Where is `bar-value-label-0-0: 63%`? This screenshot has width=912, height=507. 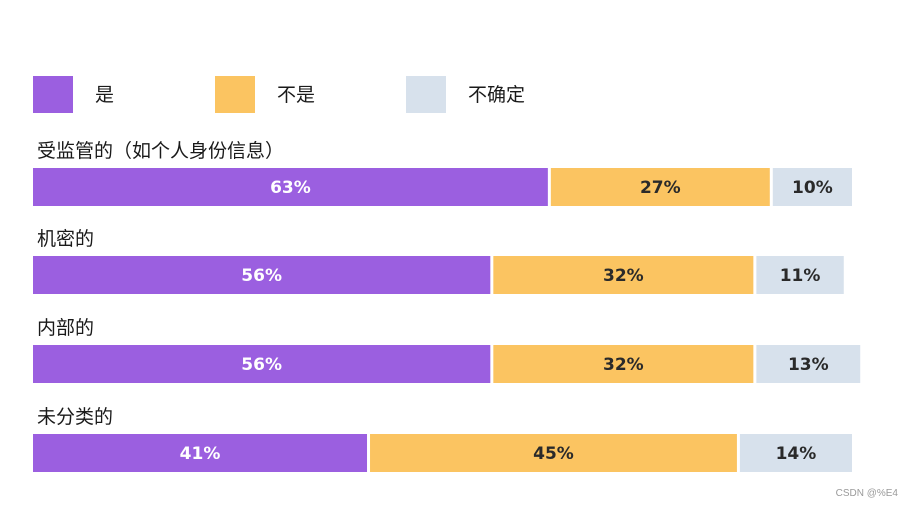
bar-value-label-0-0: 63% is located at coordinates (290, 188).